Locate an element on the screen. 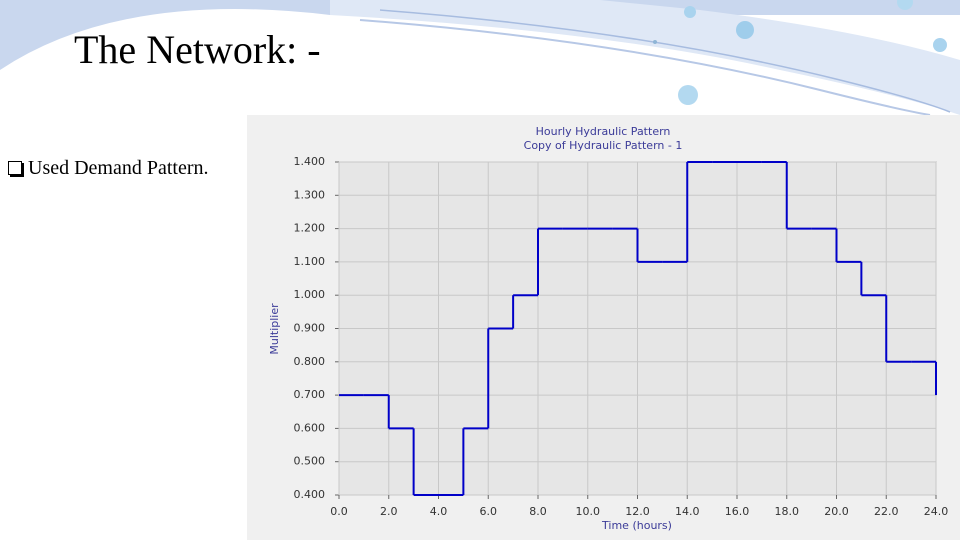 This screenshot has width=960, height=540. chart-subtitle: Copy of Hydraulic Pattern - 1 is located at coordinates (603, 145).